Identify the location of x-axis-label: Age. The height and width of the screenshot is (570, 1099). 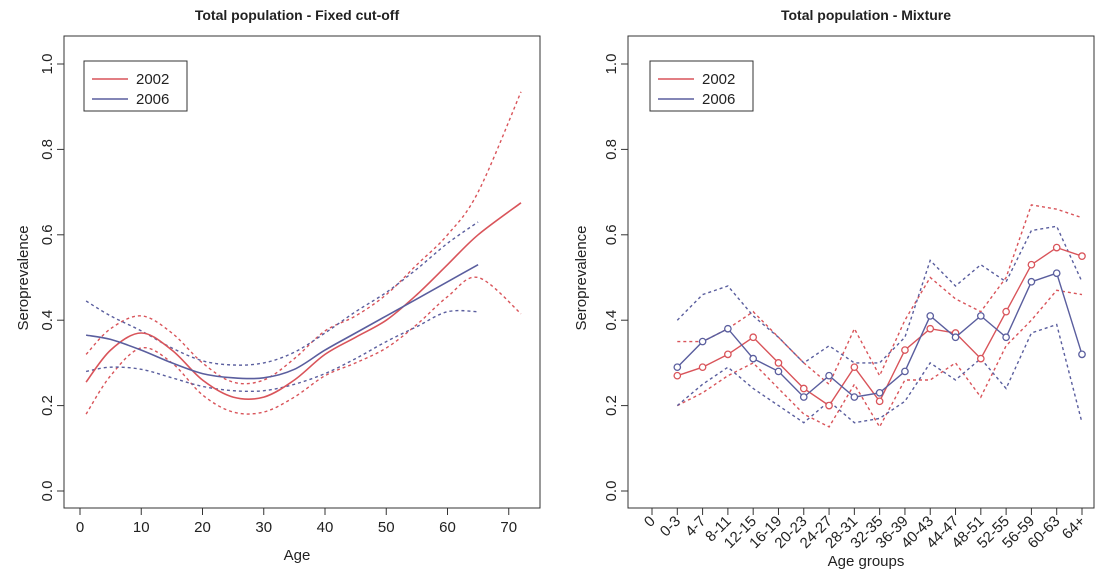
(297, 555).